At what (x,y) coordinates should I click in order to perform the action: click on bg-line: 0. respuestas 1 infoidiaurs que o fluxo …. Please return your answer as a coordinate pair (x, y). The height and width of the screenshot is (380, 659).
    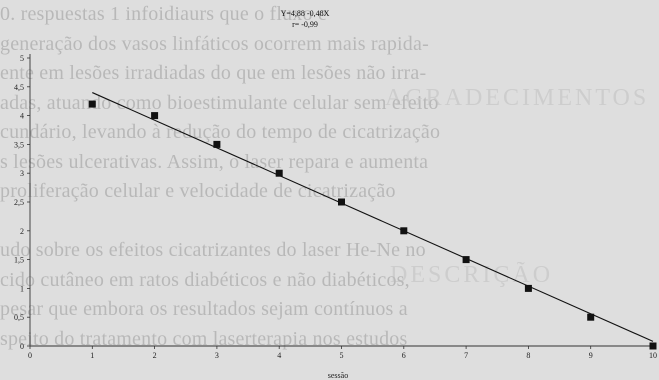
    Looking at the image, I should click on (164, 14).